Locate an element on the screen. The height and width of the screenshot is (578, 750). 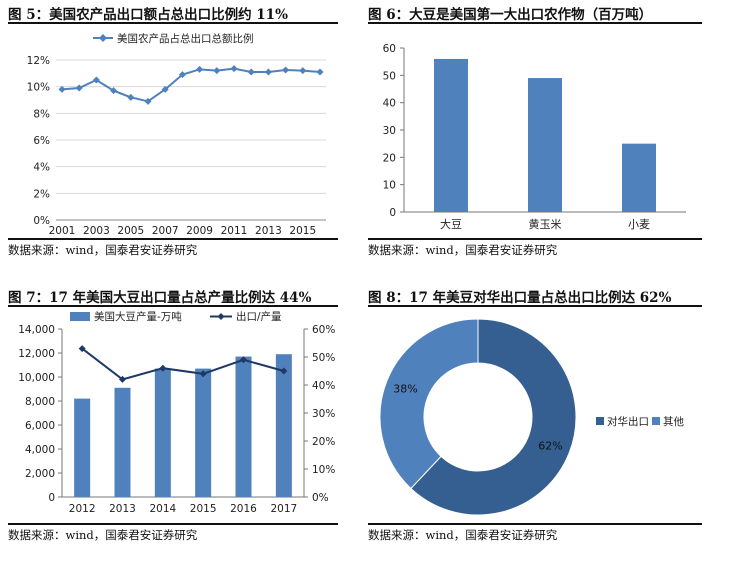
y2-tick-label: 50% is located at coordinates (323, 358).